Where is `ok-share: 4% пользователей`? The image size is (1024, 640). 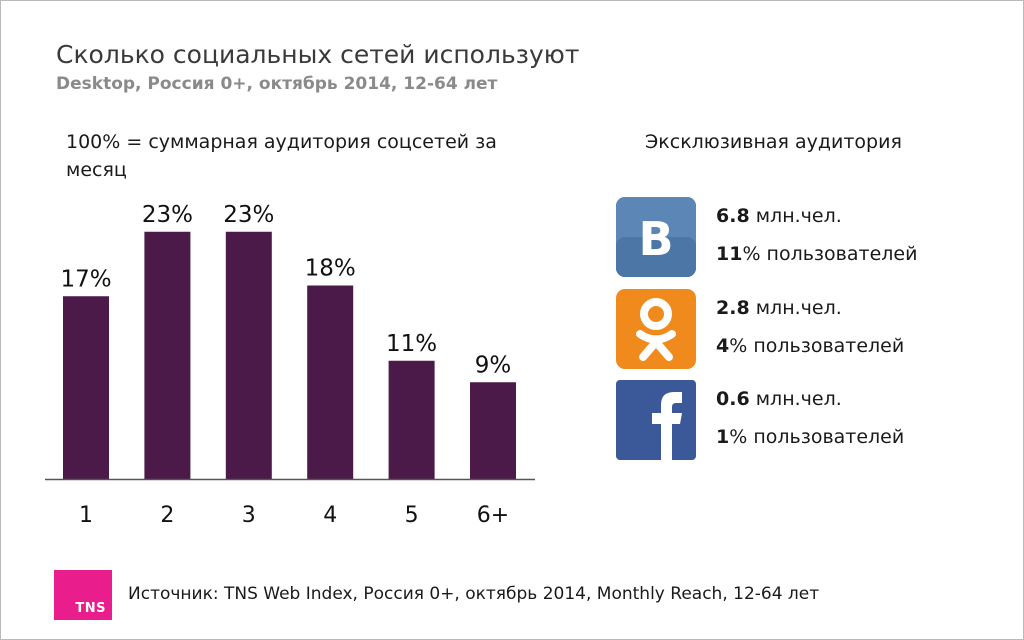
ok-share: 4% пользователей is located at coordinates (810, 346).